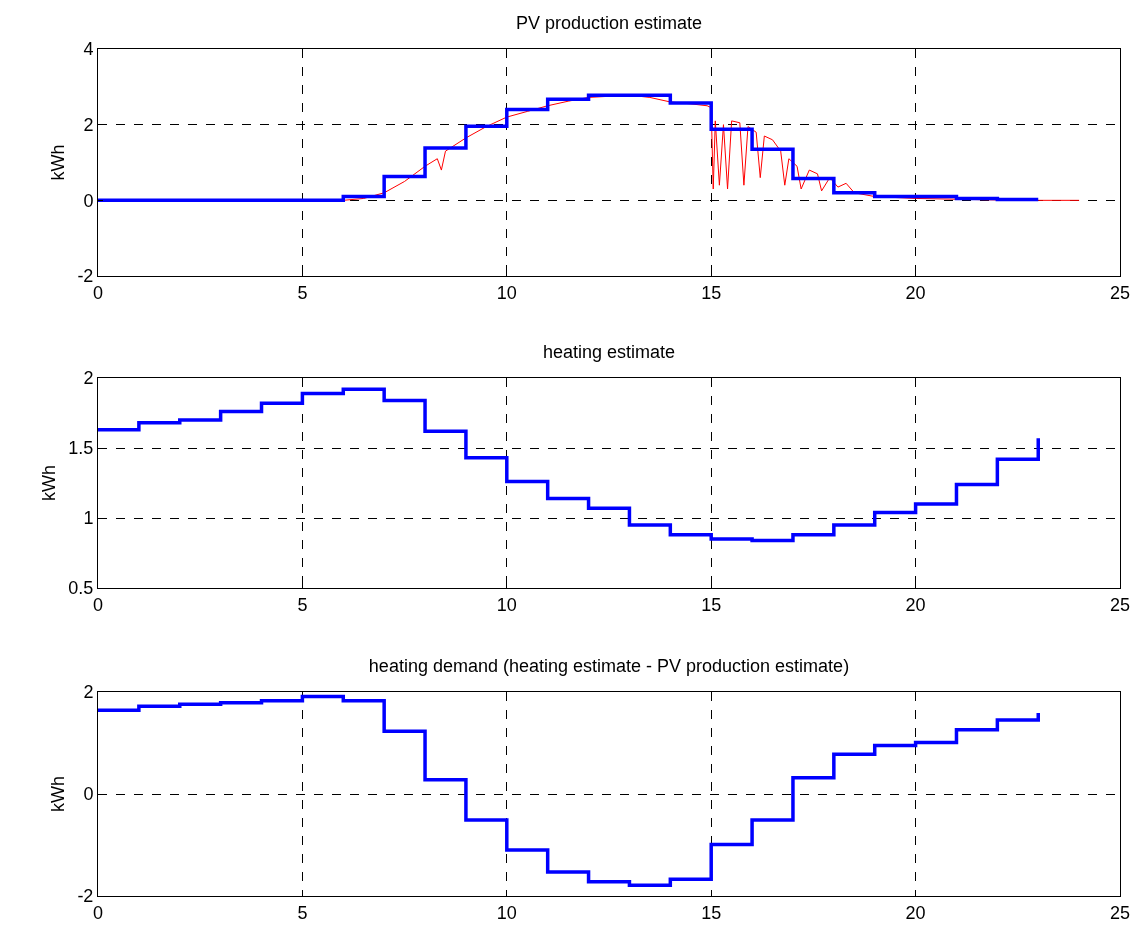 The height and width of the screenshot is (940, 1147). I want to click on y-tick-label: 1, so click(88, 518).